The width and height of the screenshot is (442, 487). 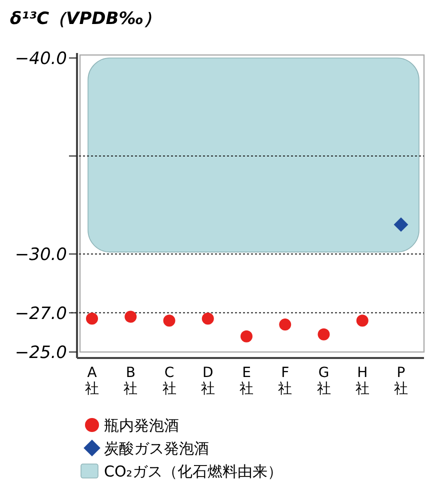 What do you see at coordinates (169, 381) in the screenshot?
I see `x-tick-label: C社` at bounding box center [169, 381].